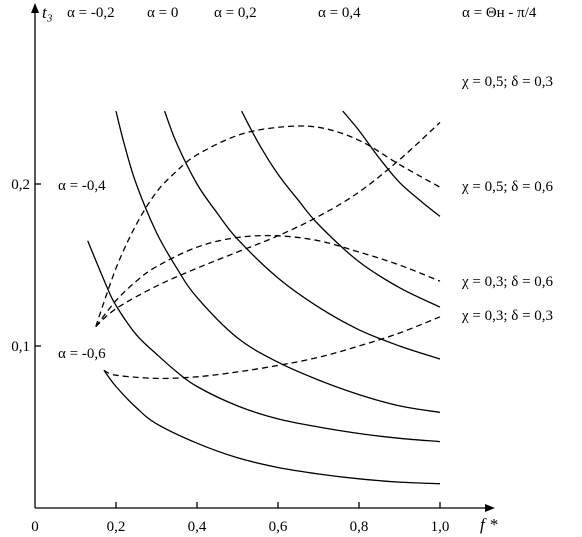 The height and width of the screenshot is (537, 582). What do you see at coordinates (91, 13) in the screenshot?
I see `label-alpha-m02: α = -0,2` at bounding box center [91, 13].